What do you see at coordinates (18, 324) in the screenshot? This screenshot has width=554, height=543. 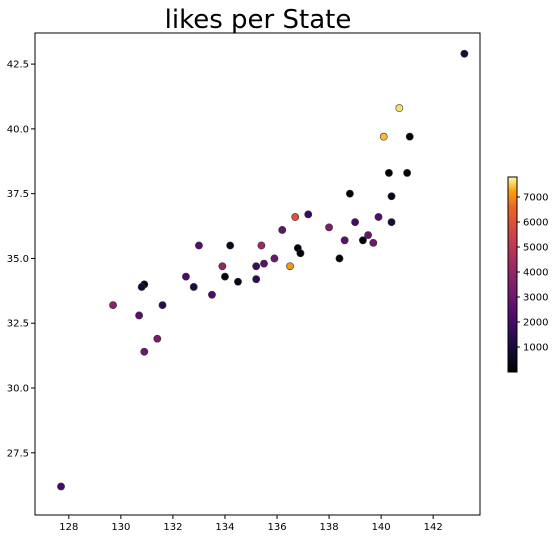 I see `y-tick-label: 32.5` at bounding box center [18, 324].